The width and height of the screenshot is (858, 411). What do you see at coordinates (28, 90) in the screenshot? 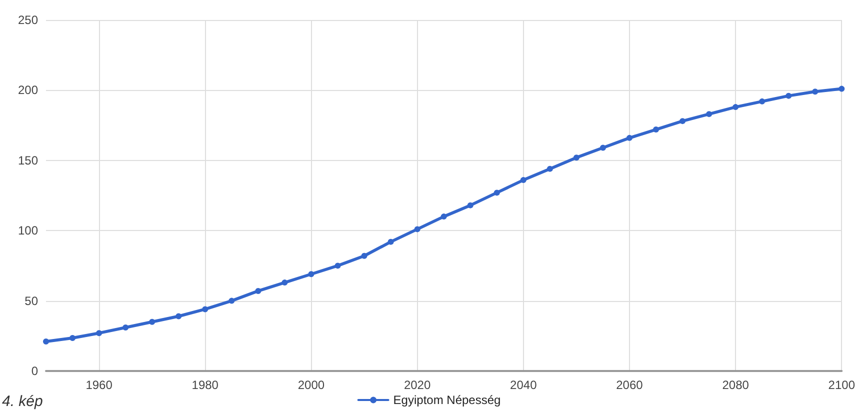
I see `y-tick-label: 200` at bounding box center [28, 90].